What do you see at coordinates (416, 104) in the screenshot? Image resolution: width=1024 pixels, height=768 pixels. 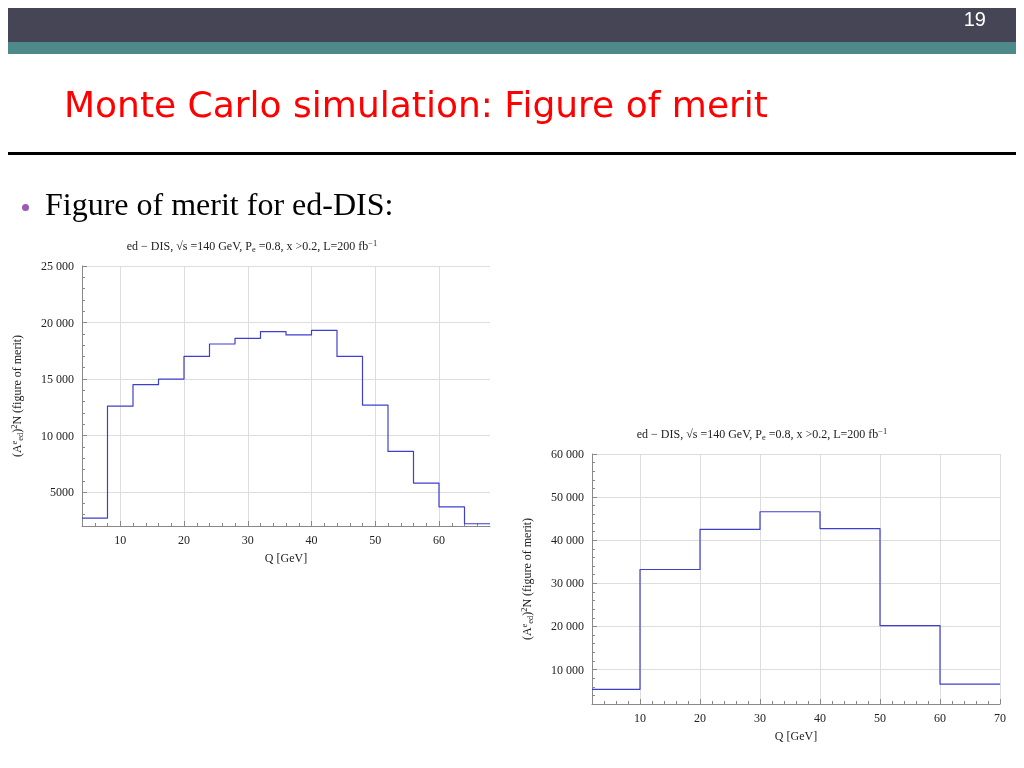 I see `text: Monte Carlo simulation: Figure of merit` at bounding box center [416, 104].